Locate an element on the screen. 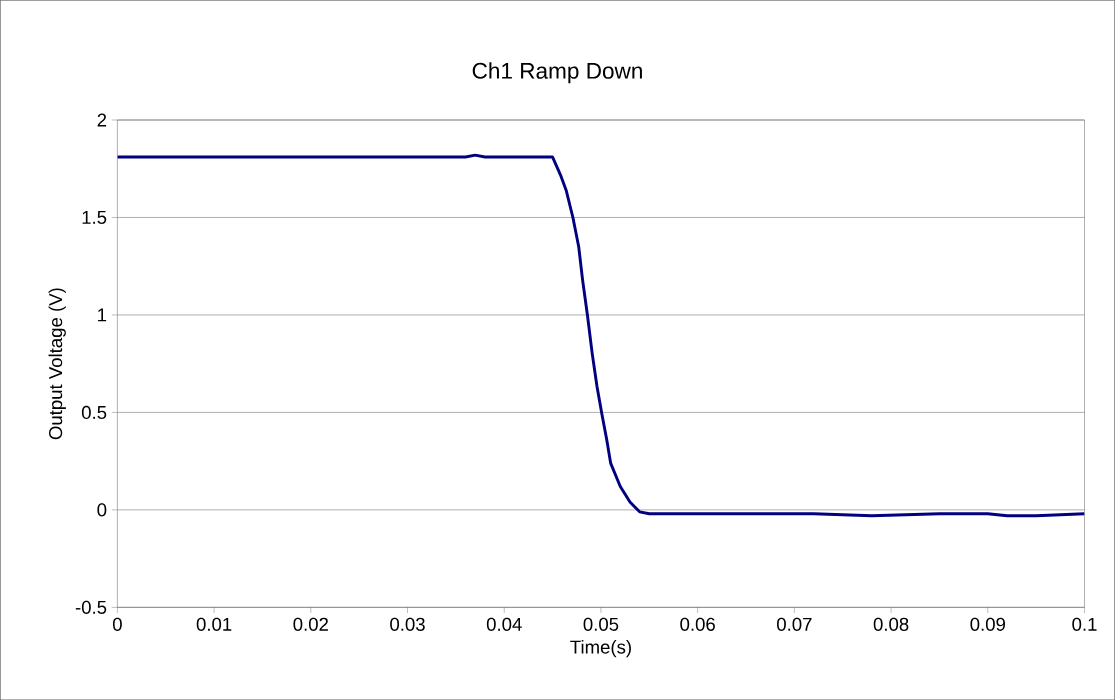  chart-title: Ch1 Ramp Down is located at coordinates (557, 73).